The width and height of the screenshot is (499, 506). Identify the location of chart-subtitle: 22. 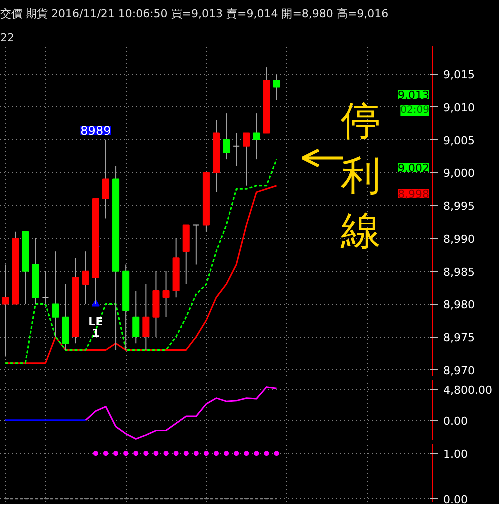
(7, 38).